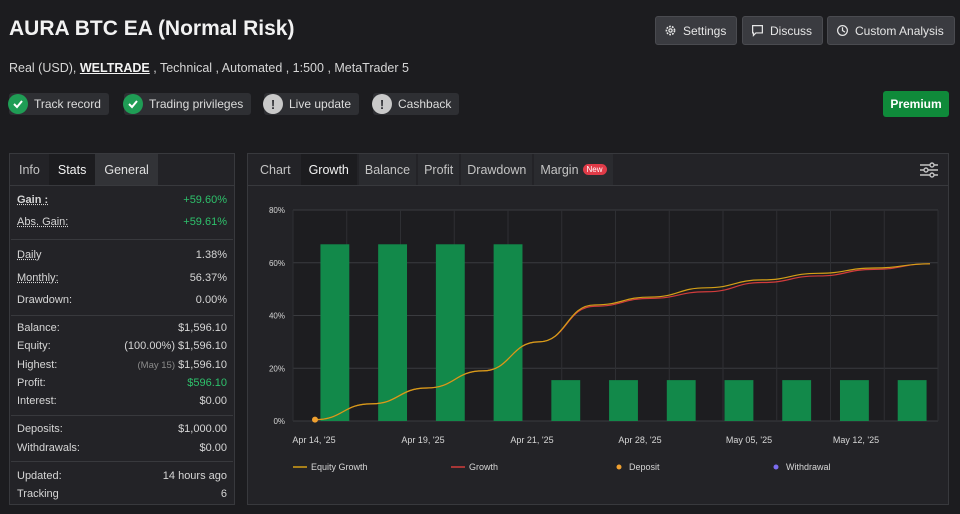  Describe the element at coordinates (425, 104) in the screenshot. I see `badge-label: Cashback` at that location.